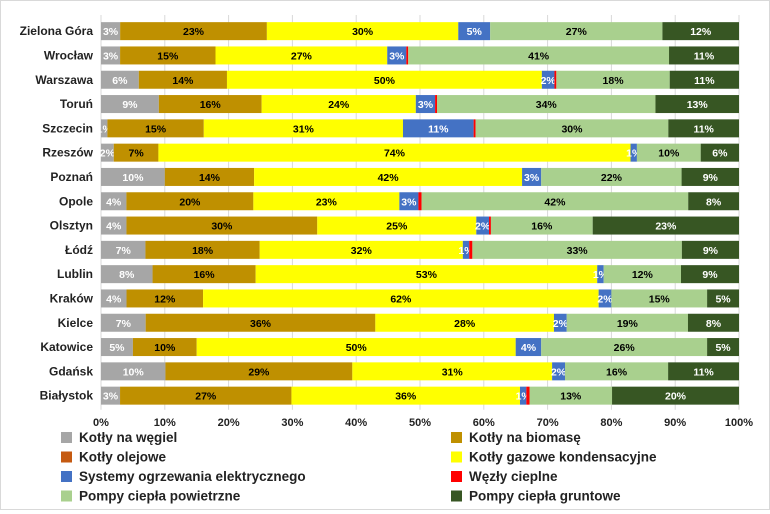 The height and width of the screenshot is (514, 770). I want to click on category-label: Warszawa, so click(64, 80).